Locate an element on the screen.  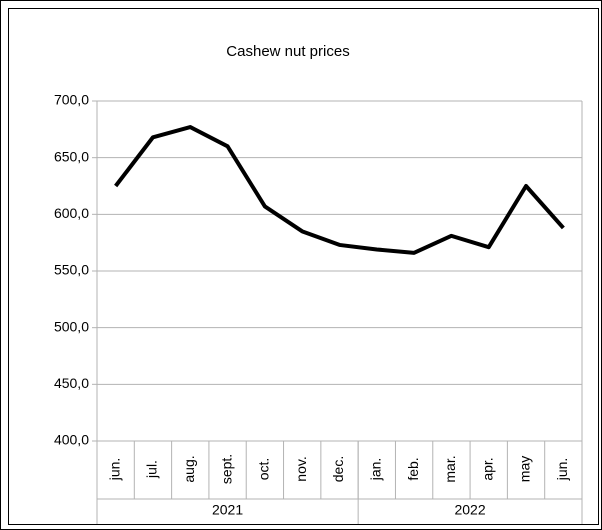
x-tick-label: mar. is located at coordinates (450, 468).